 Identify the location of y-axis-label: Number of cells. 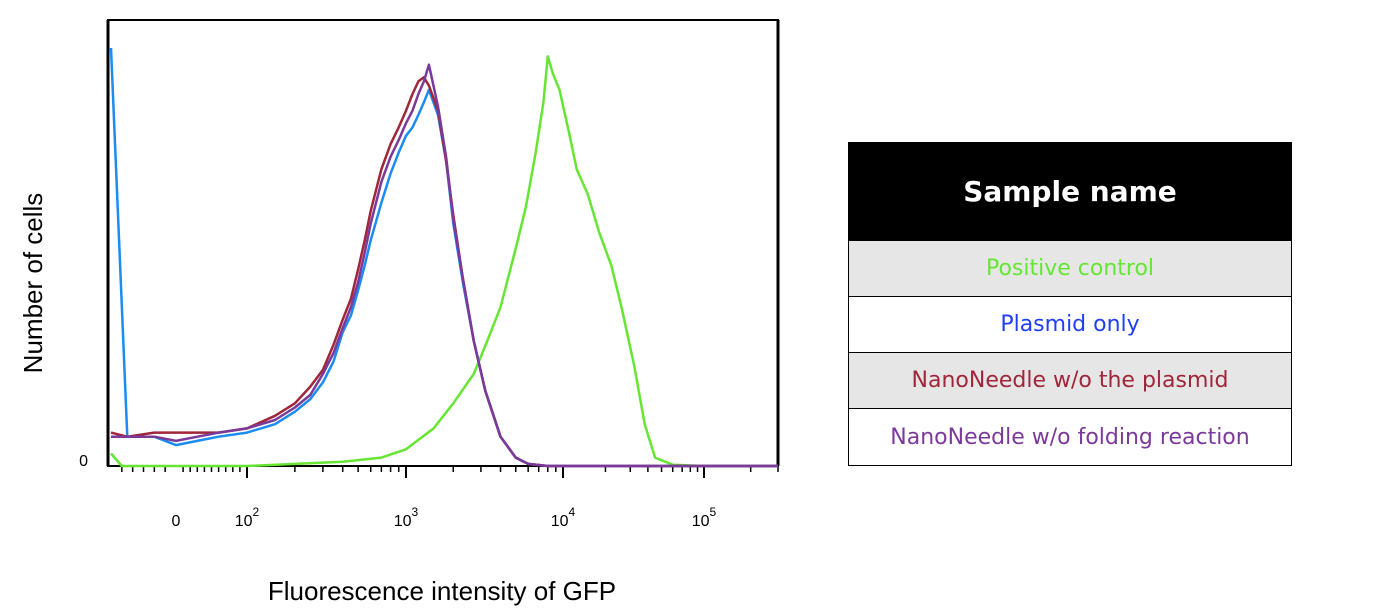
(33, 283).